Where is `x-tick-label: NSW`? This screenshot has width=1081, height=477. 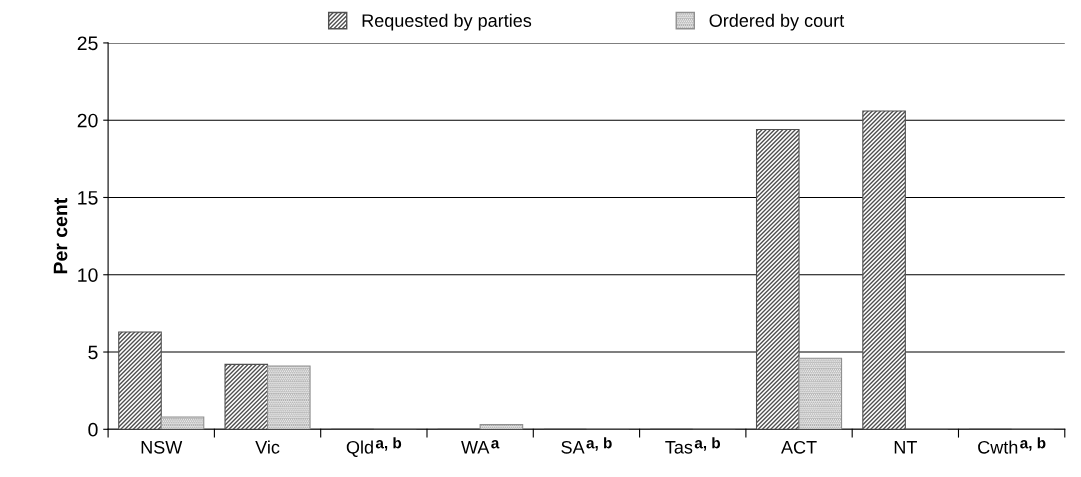
x-tick-label: NSW is located at coordinates (162, 447).